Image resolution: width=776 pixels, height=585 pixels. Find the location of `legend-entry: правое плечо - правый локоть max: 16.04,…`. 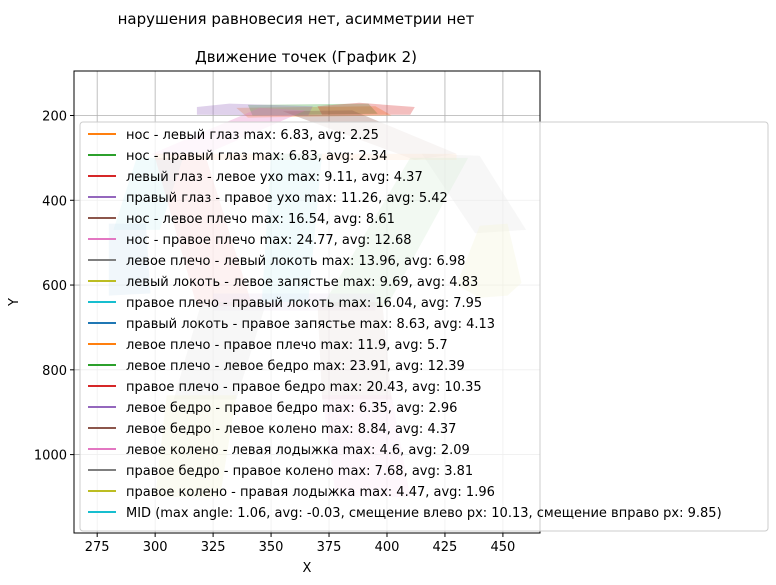

legend-entry: правое плечо - правый локоть max: 16.04,… is located at coordinates (304, 303).